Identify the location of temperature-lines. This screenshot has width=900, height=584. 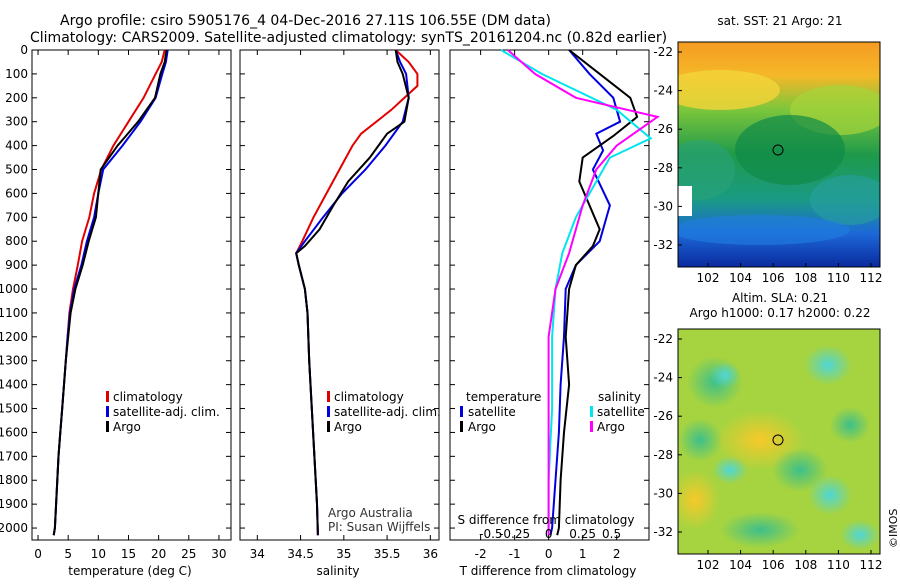
(110, 292).